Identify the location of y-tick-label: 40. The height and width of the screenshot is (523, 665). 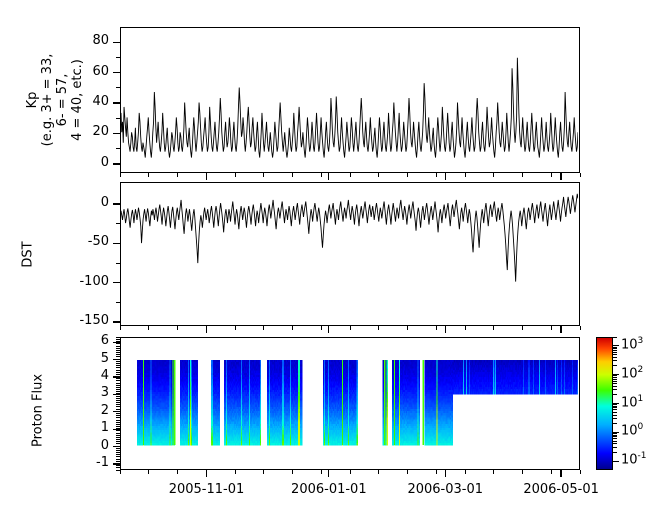
(100, 102).